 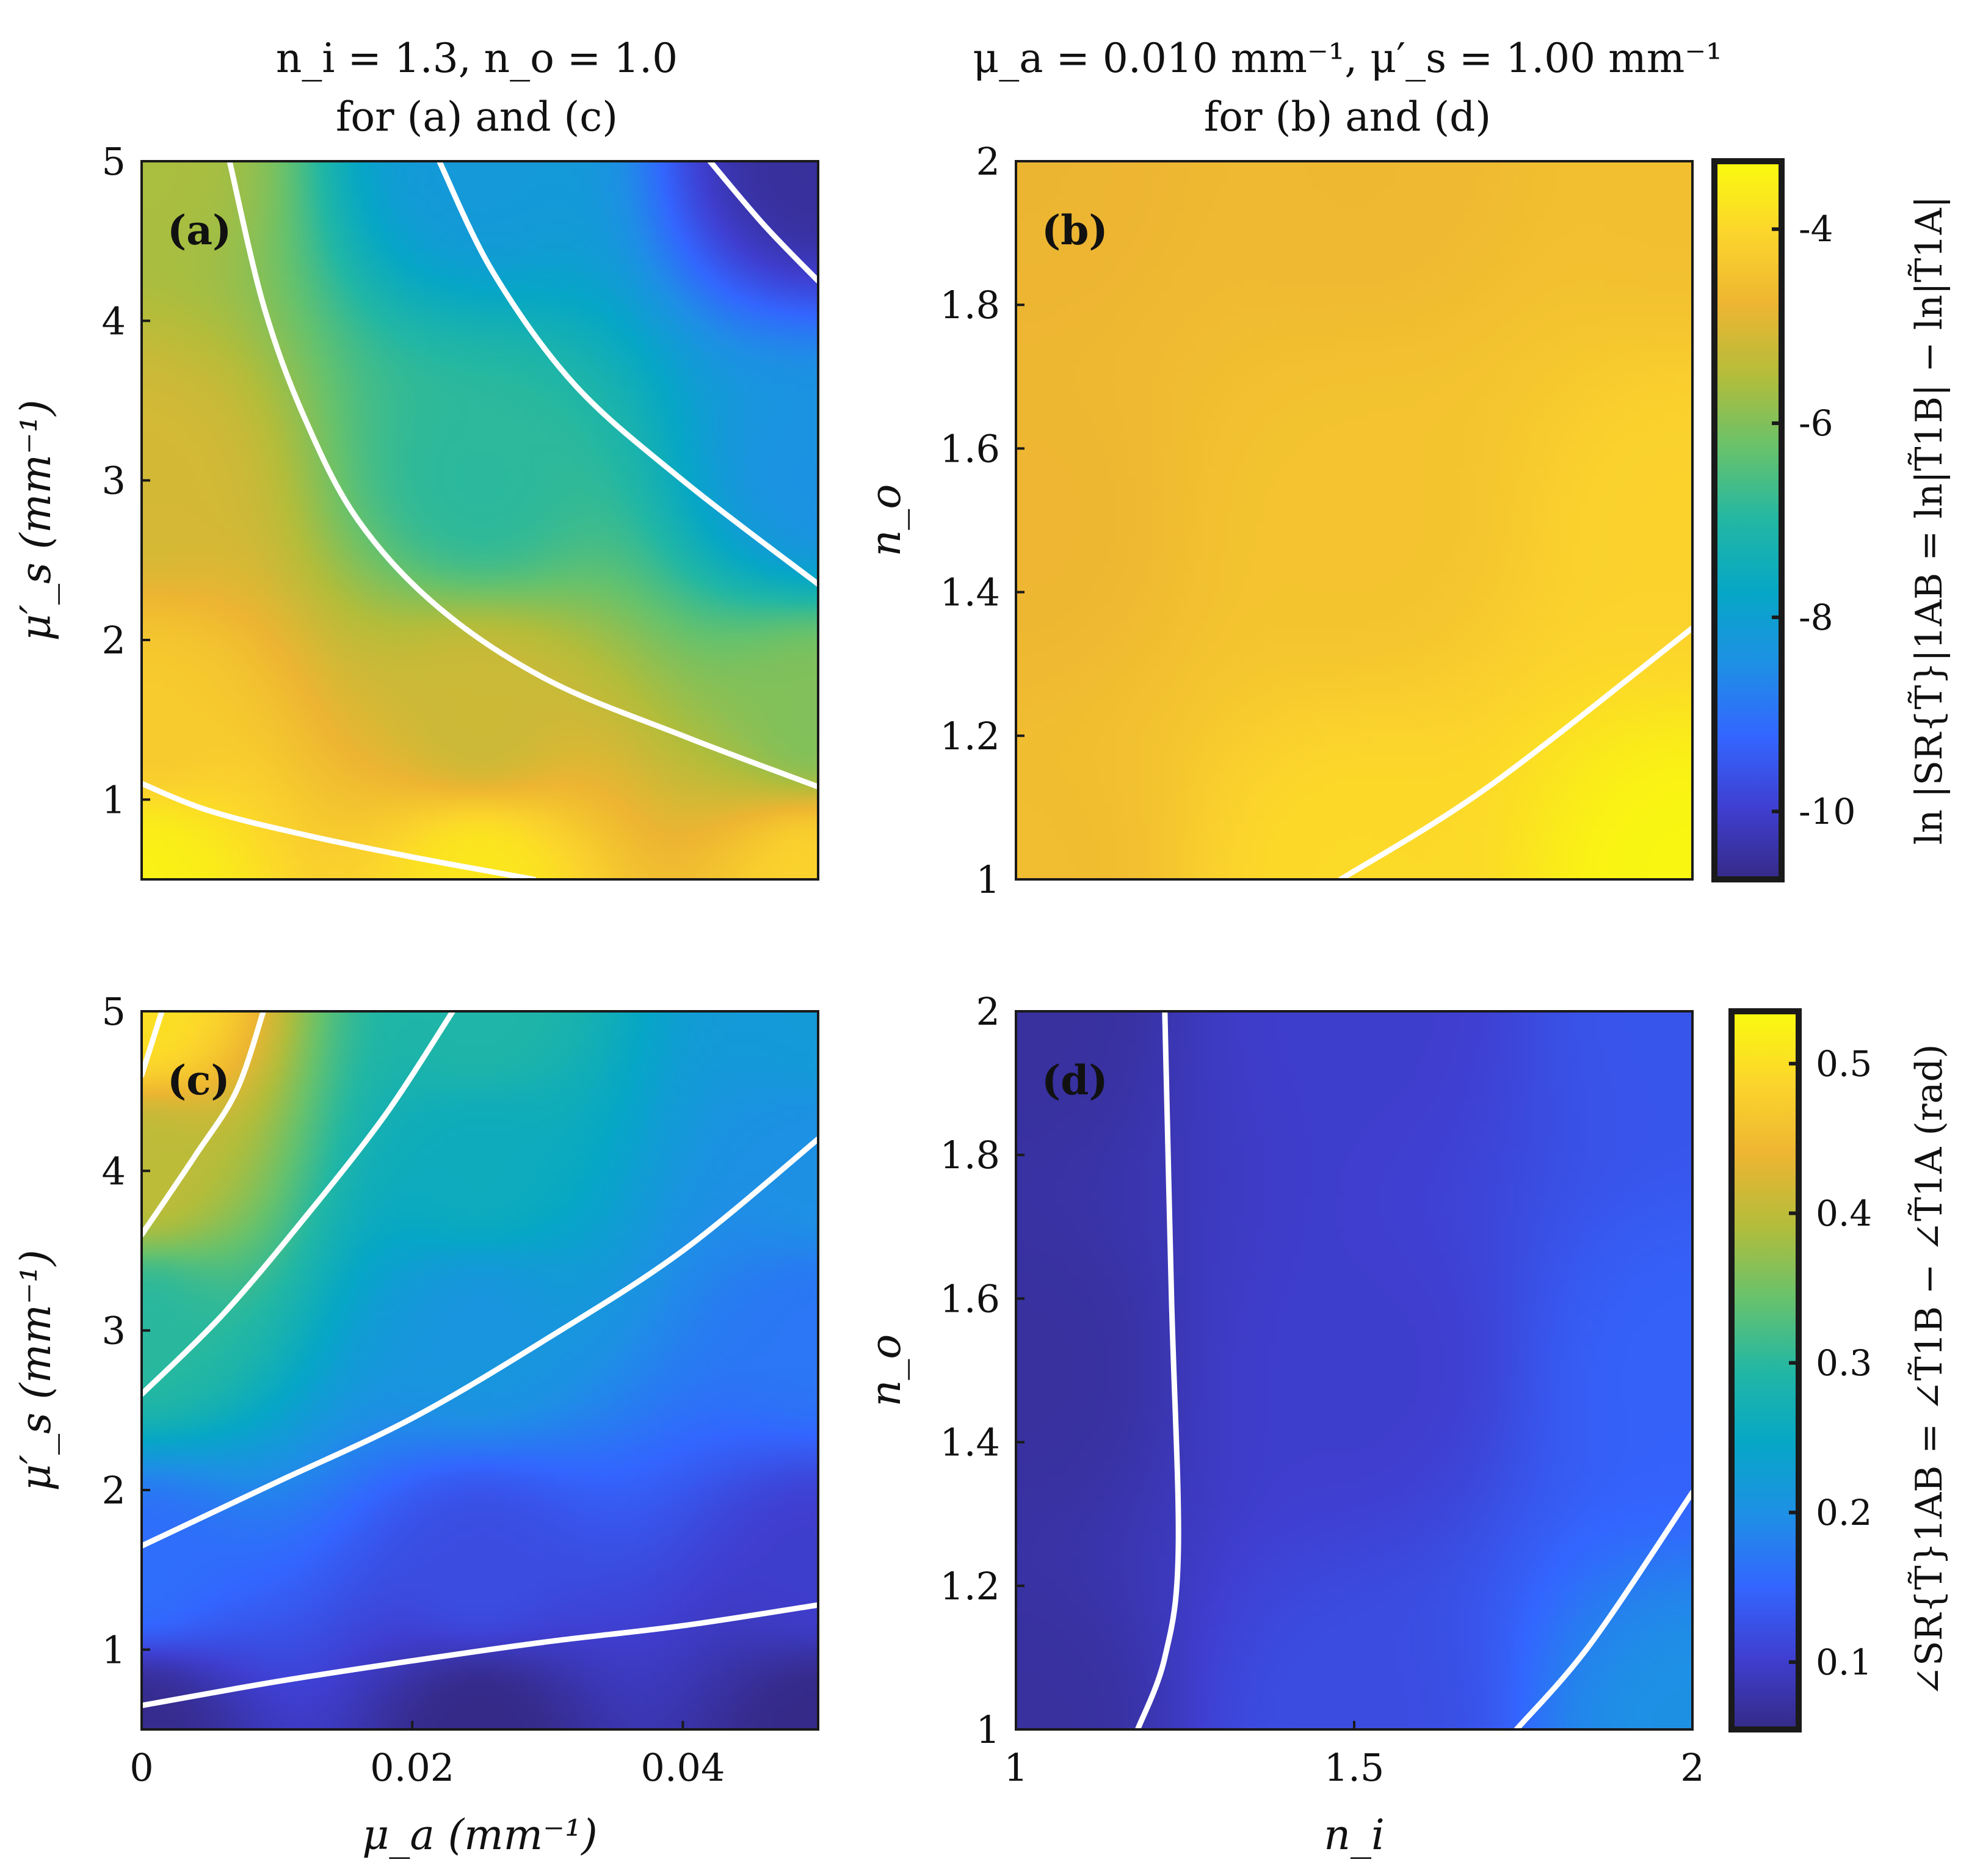 I want to click on xtick-label-d: 1, so click(x=1016, y=1768).